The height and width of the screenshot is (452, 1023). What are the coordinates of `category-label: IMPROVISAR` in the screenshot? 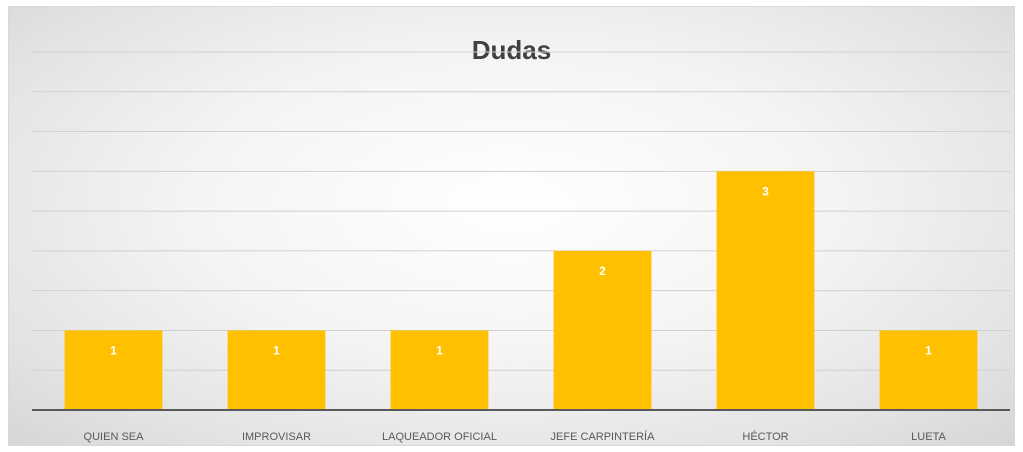 It's located at (276, 437).